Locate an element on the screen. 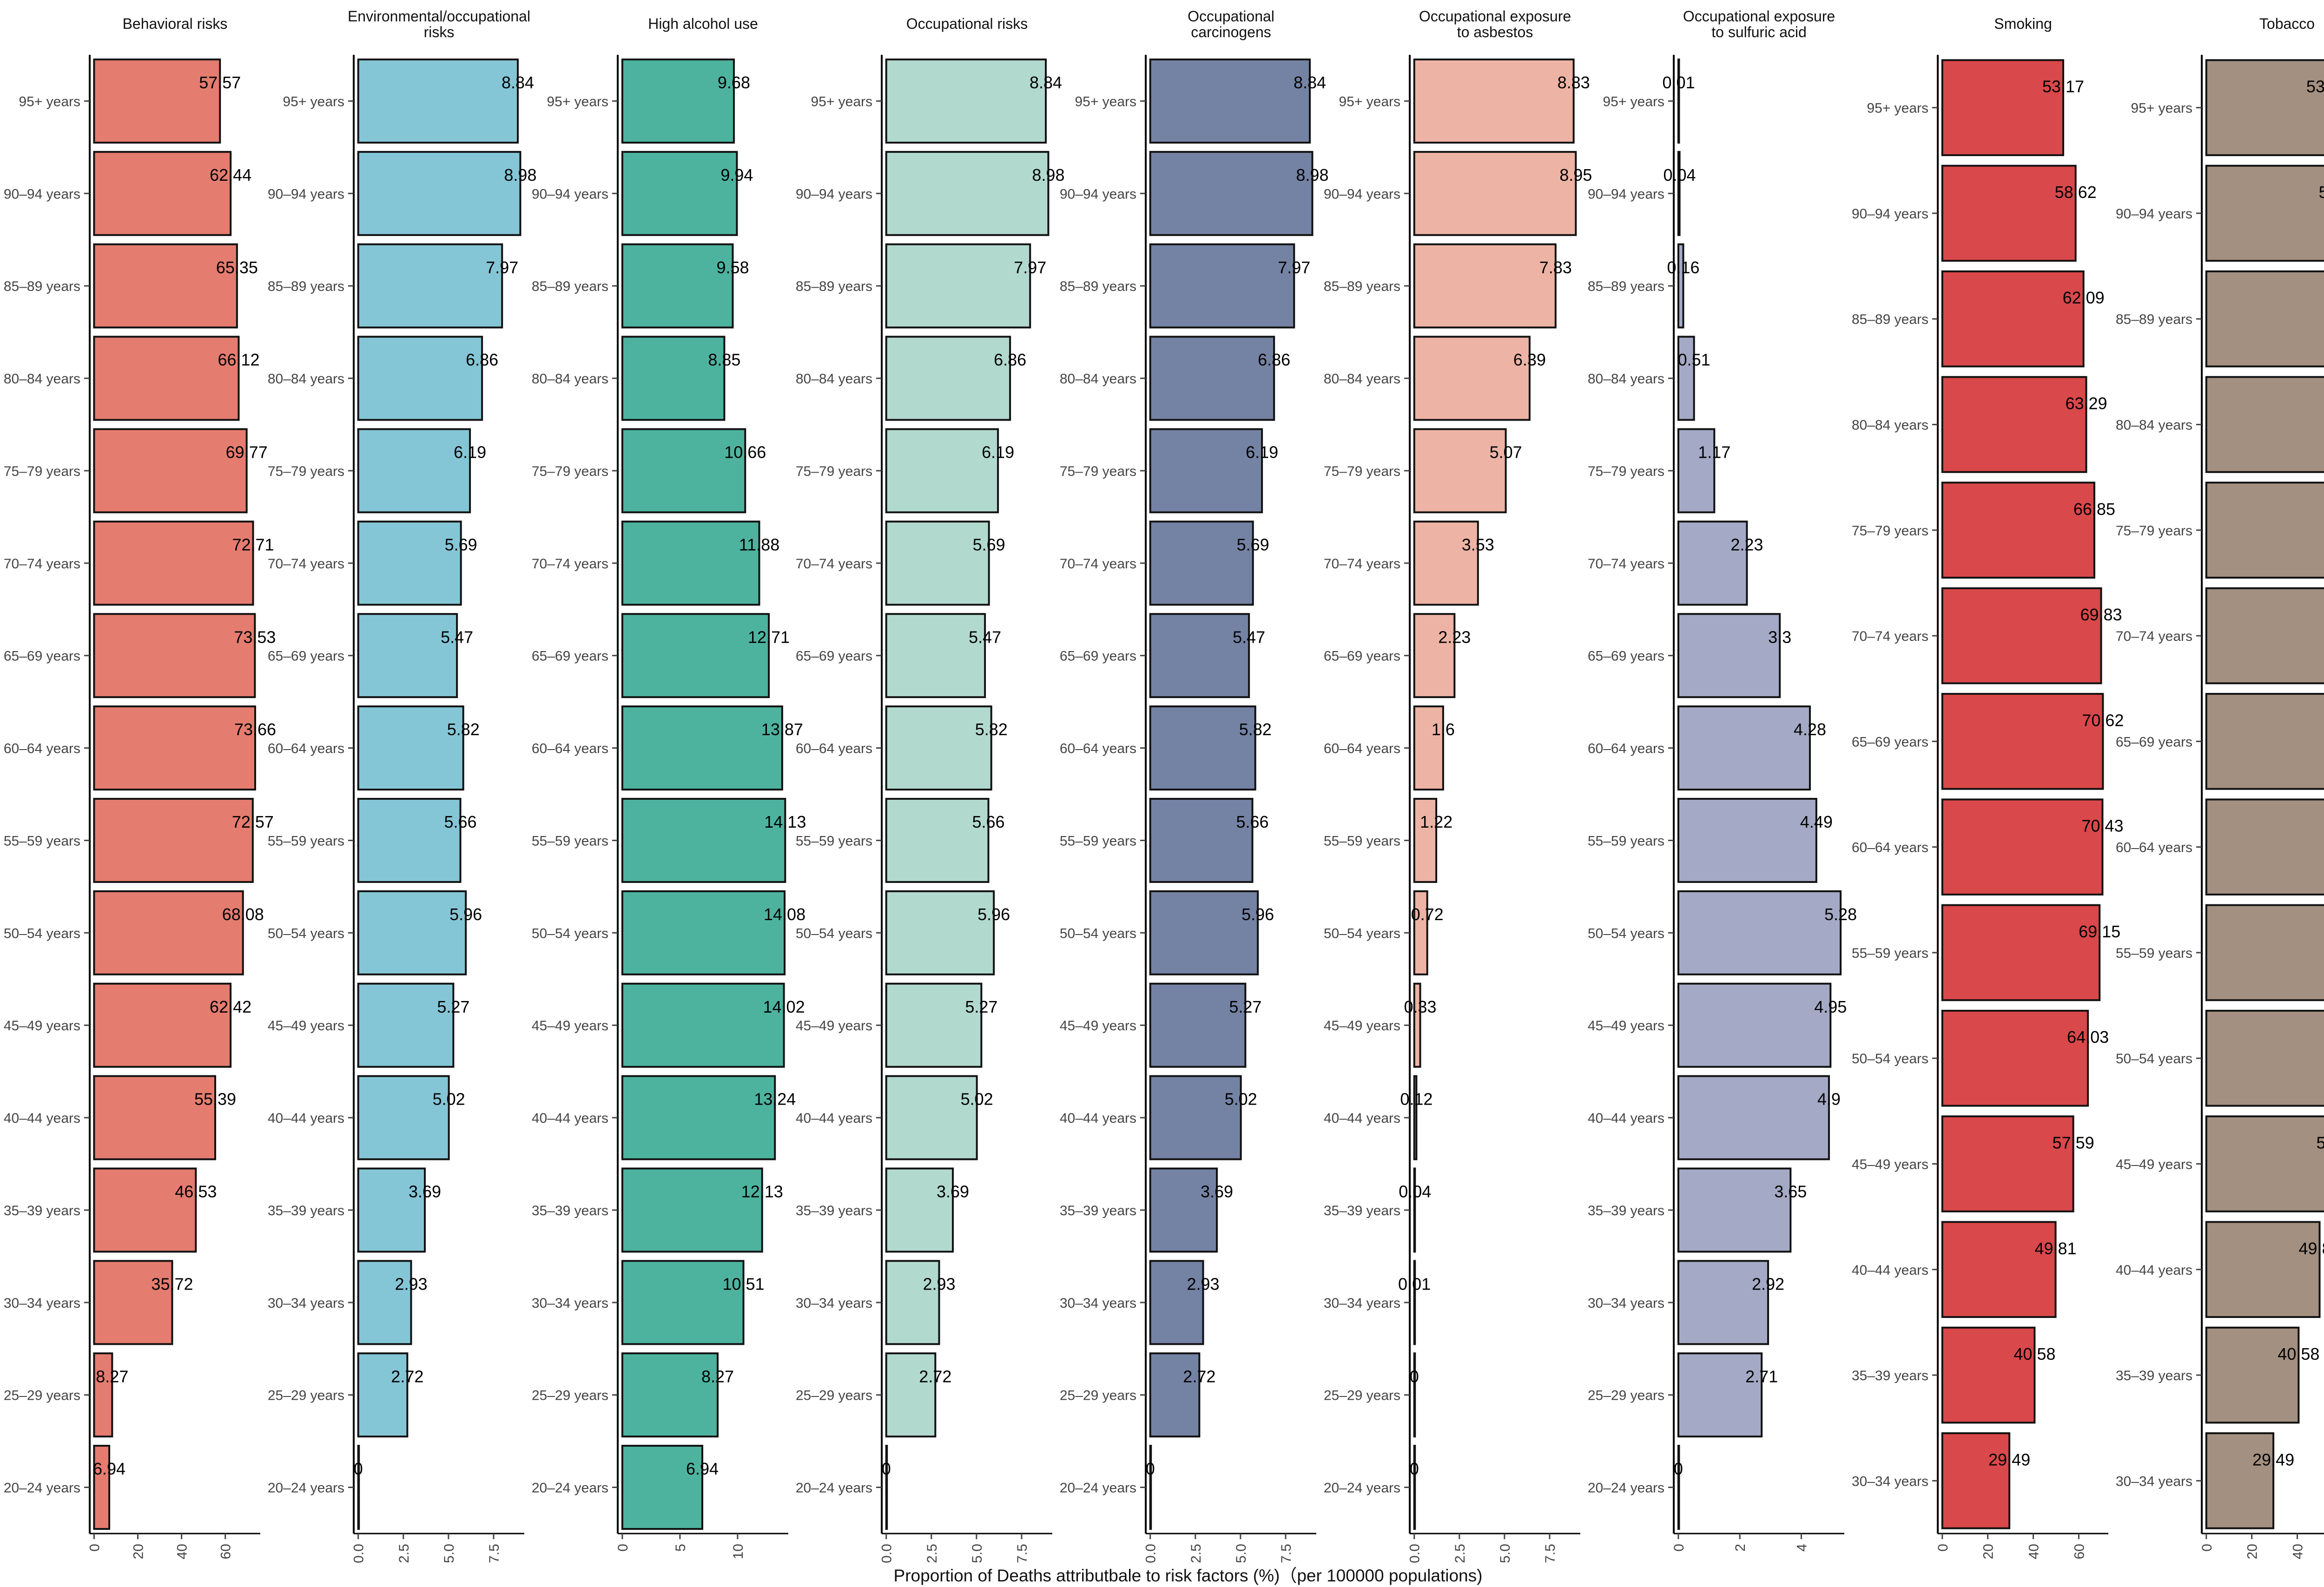  data-label: 0.01 is located at coordinates (1679, 83).